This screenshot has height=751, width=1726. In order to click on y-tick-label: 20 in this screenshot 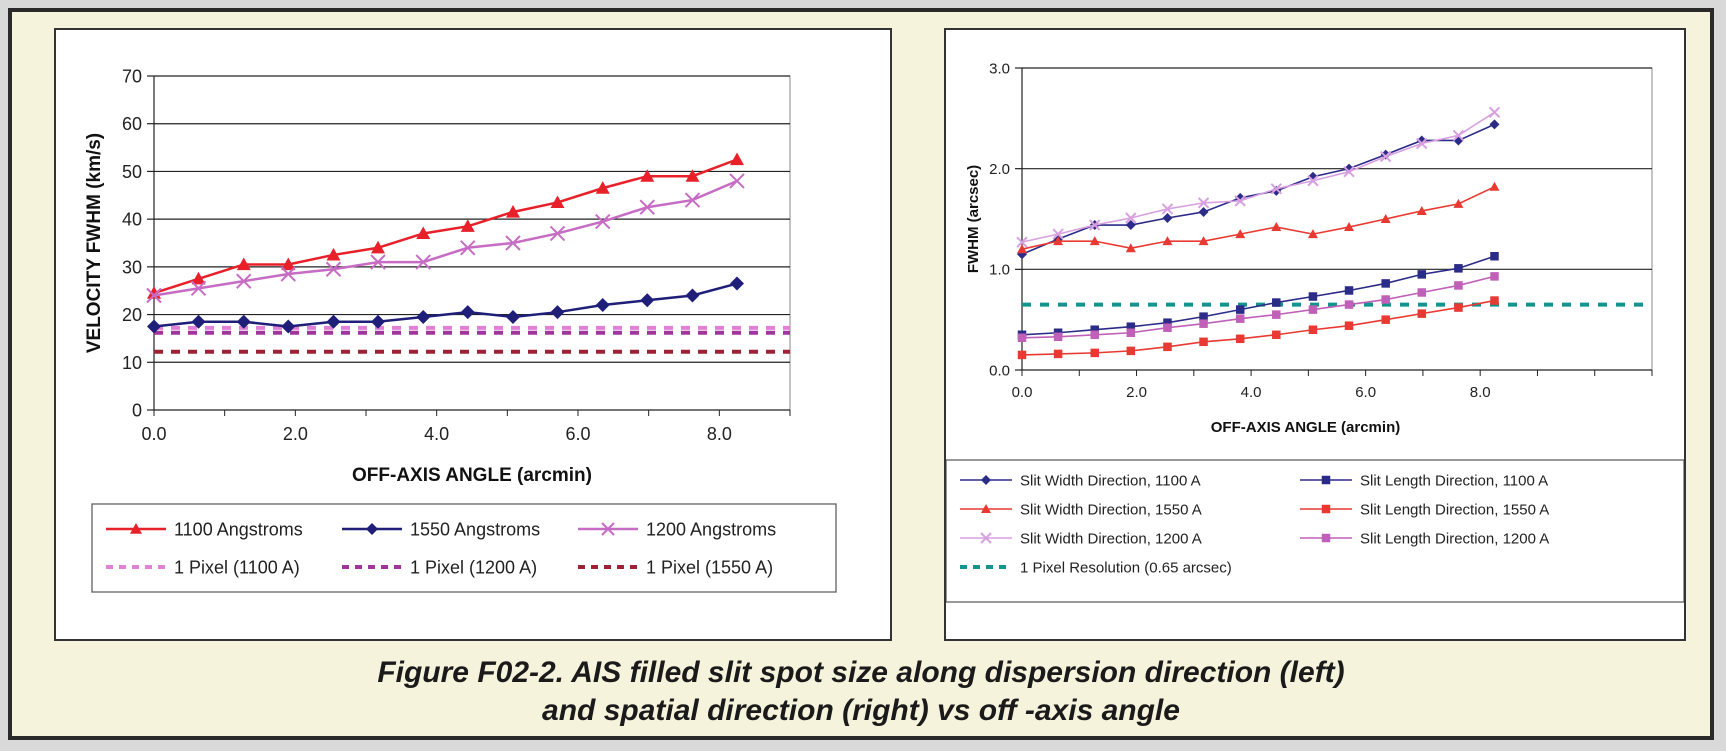, I will do `click(132, 315)`.